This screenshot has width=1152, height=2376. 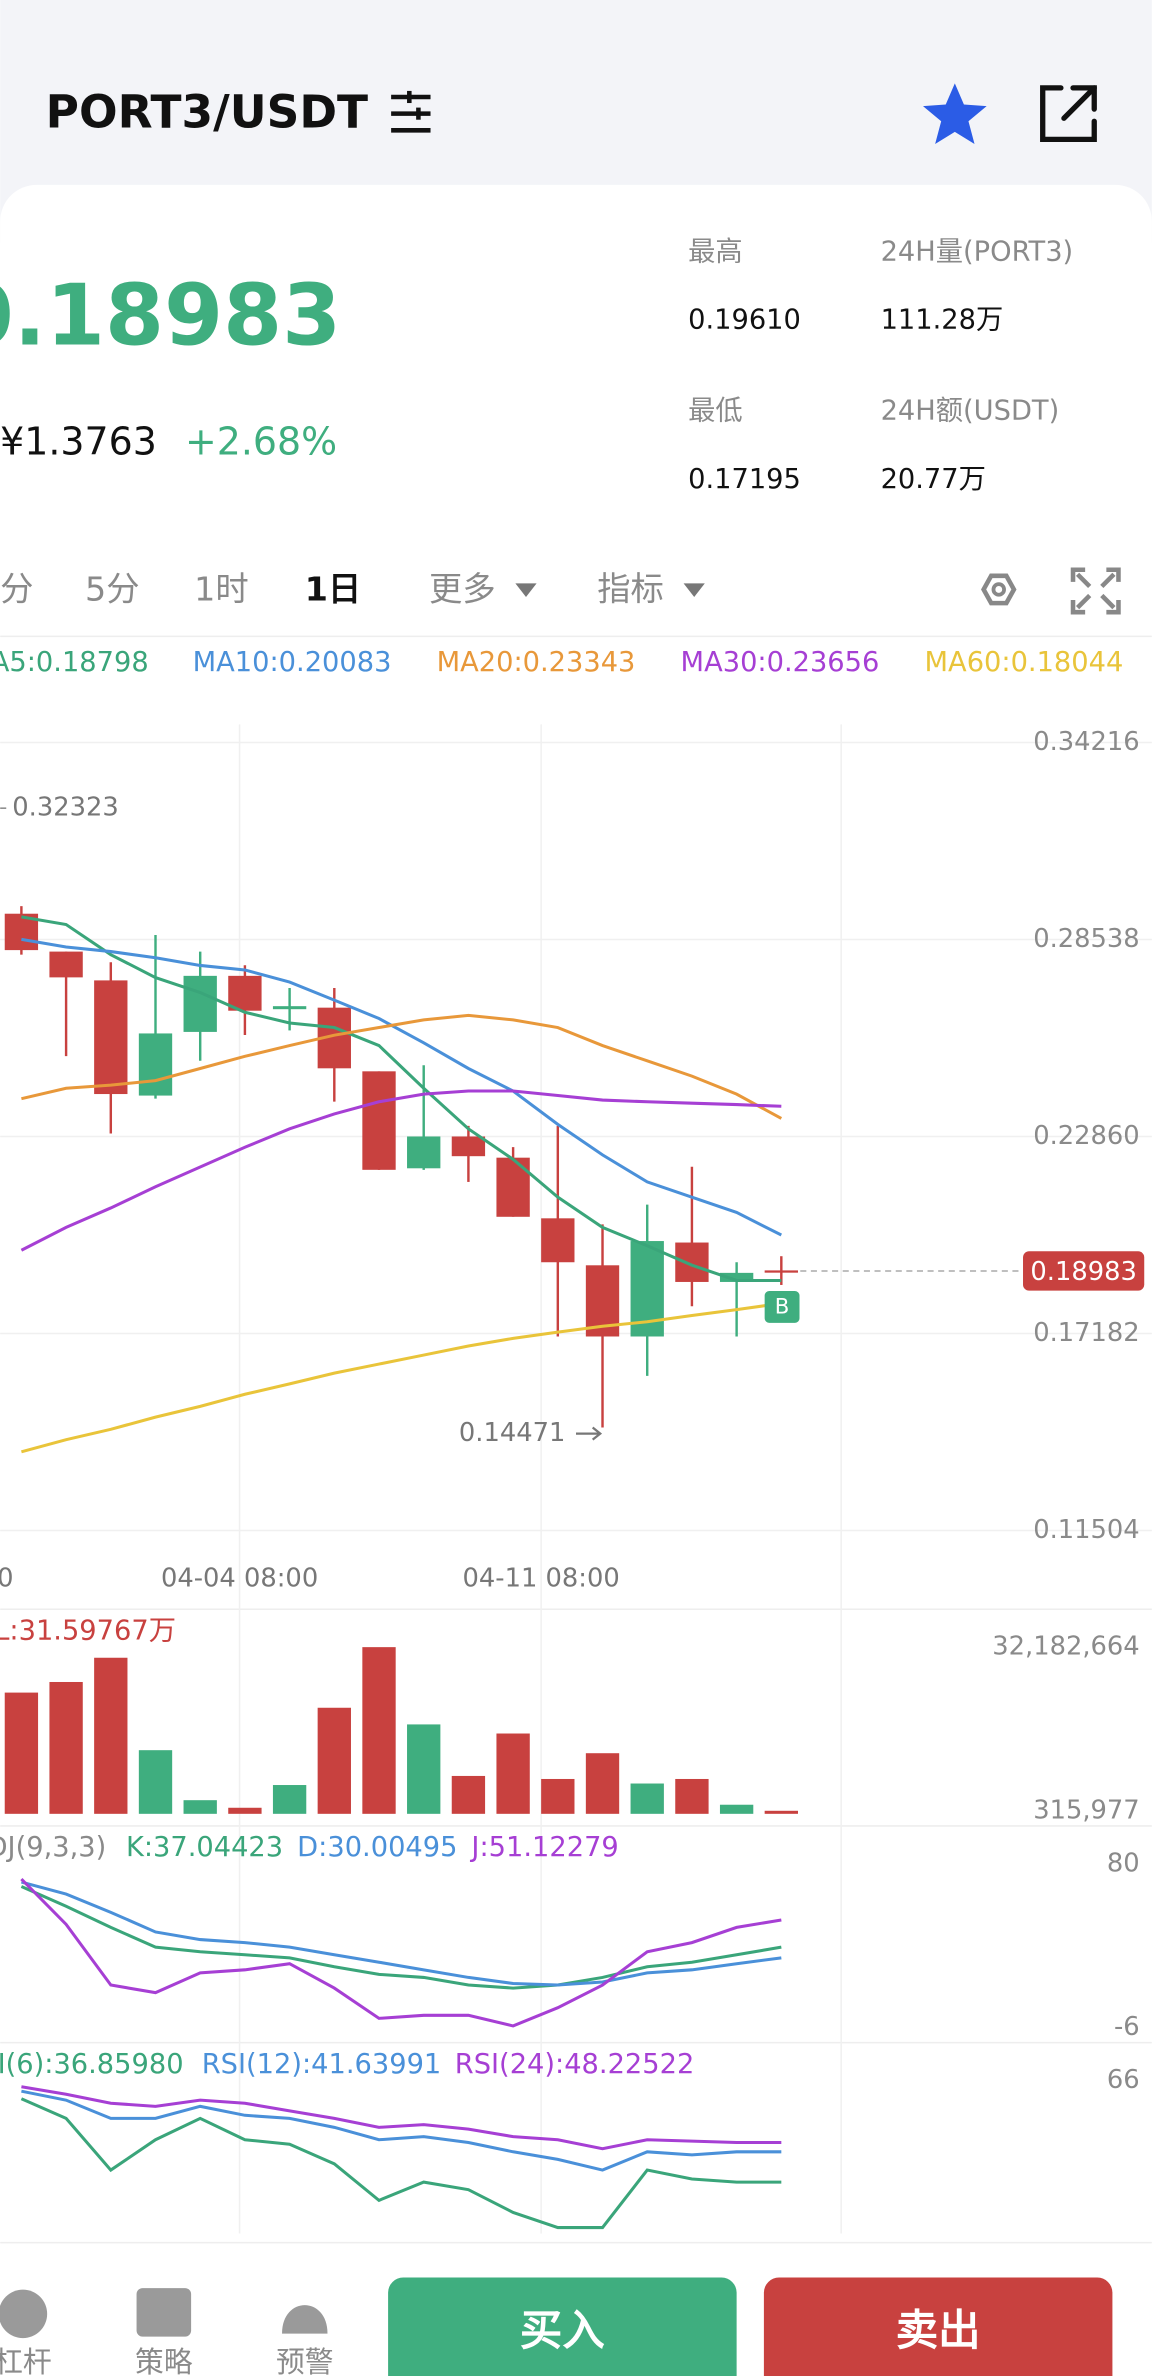 What do you see at coordinates (1024, 662) in the screenshot?
I see `ma-label: MA60:0.18044` at bounding box center [1024, 662].